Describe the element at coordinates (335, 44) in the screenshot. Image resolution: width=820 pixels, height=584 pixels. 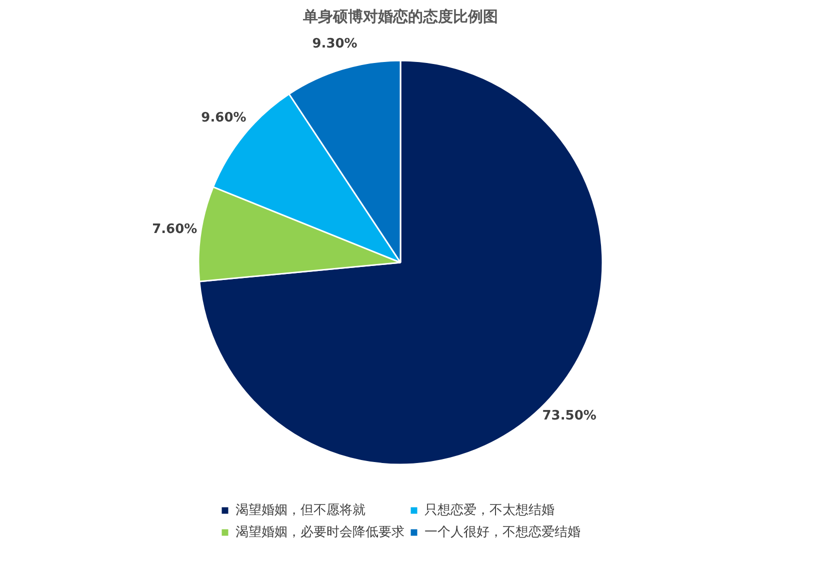
I see `data-label: 9.30%` at that location.